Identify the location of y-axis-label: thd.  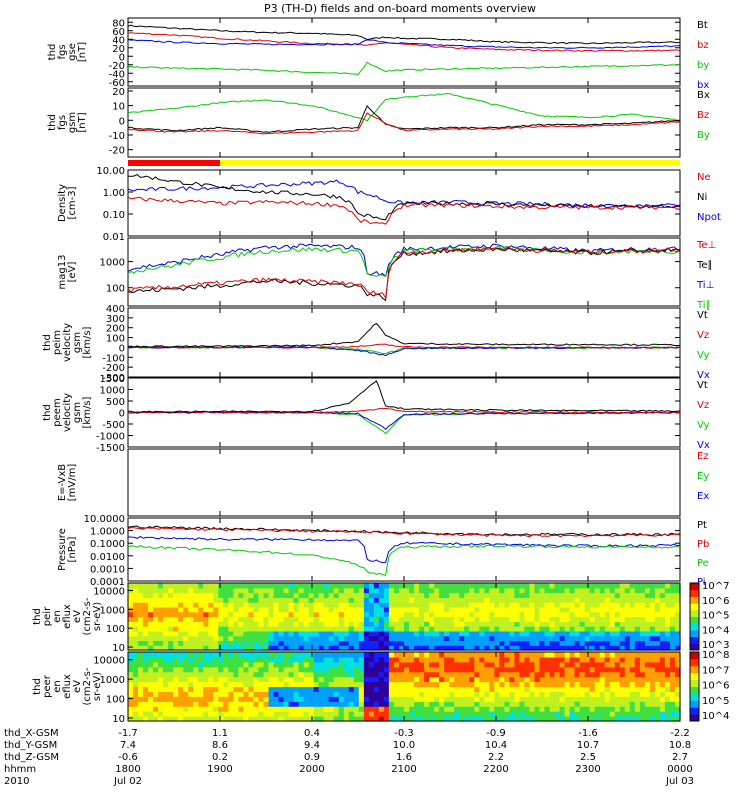
(52, 122).